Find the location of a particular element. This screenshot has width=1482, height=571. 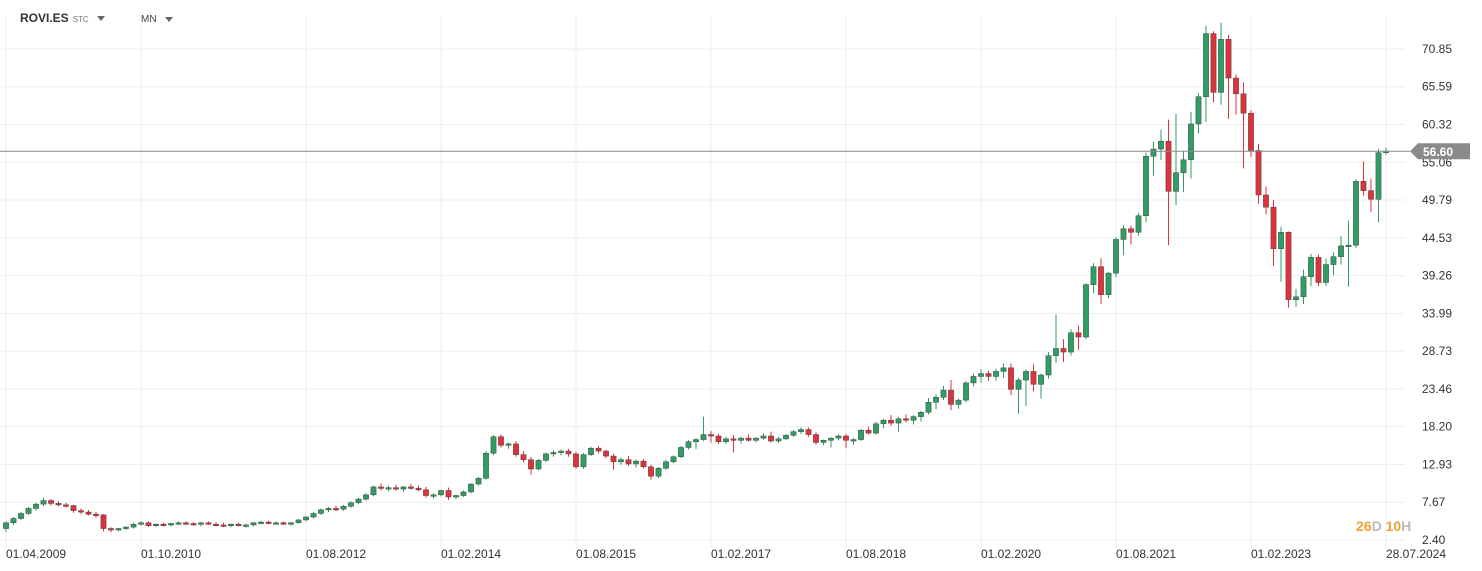

x-tick-label: 01.02.2017 is located at coordinates (741, 554).